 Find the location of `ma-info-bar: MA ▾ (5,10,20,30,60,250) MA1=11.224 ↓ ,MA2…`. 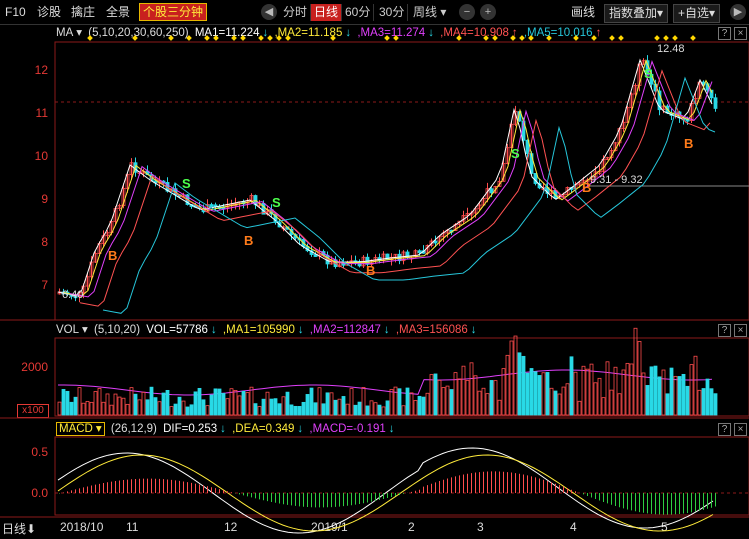

ma-info-bar: MA ▾ (5,10,20,30,60,250) MA1=11.224 ↓ ,MA2… is located at coordinates (329, 33).